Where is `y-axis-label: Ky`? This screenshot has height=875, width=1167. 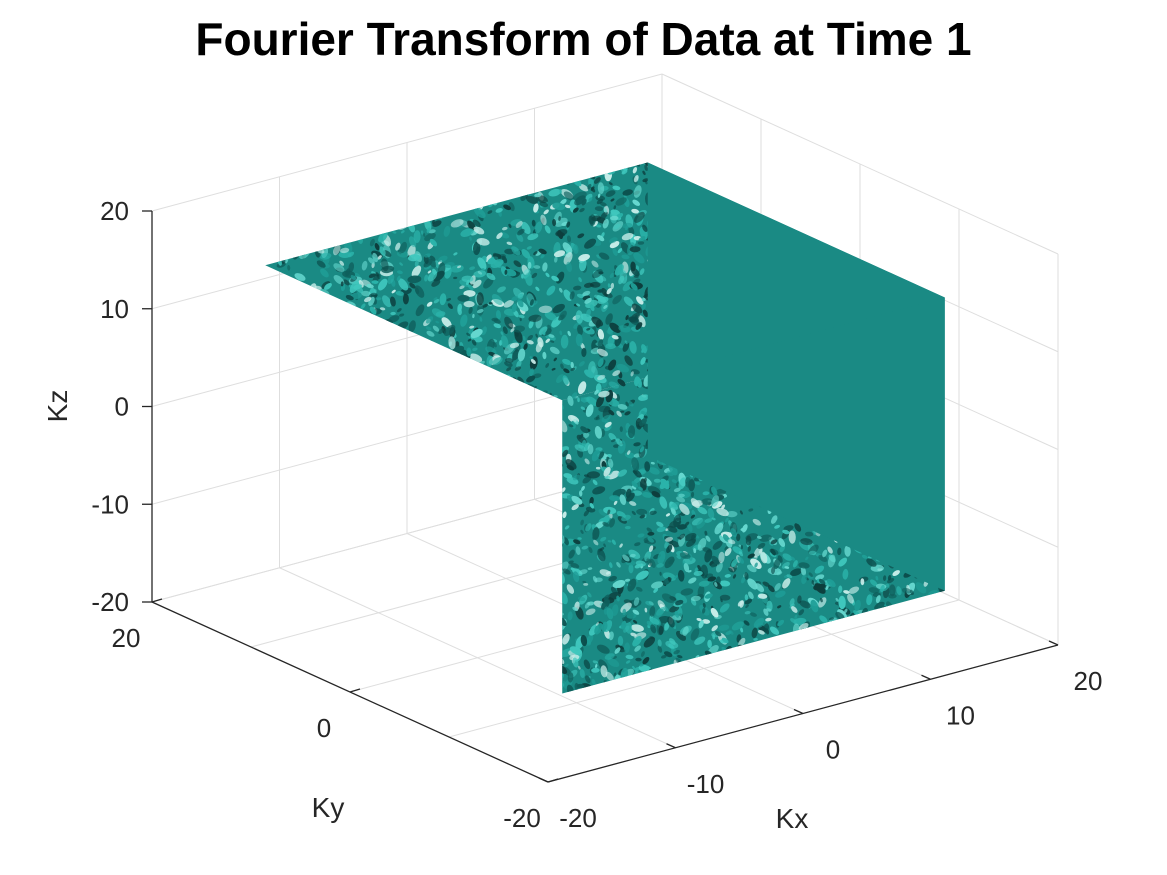
y-axis-label: Ky is located at coordinates (328, 807).